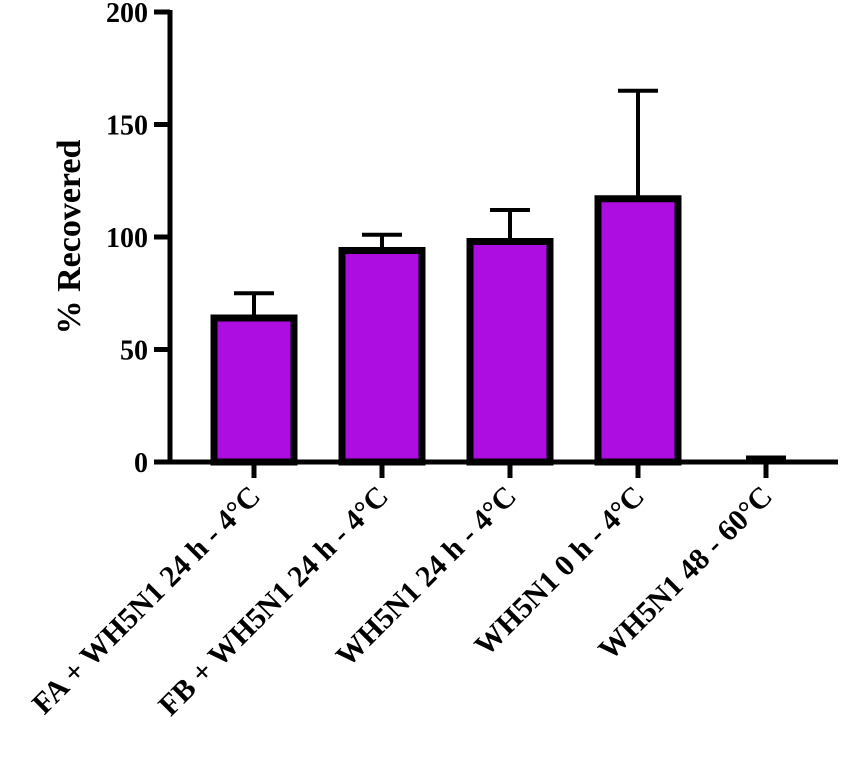 The width and height of the screenshot is (850, 757). I want to click on y-tick-label: 0, so click(141, 463).